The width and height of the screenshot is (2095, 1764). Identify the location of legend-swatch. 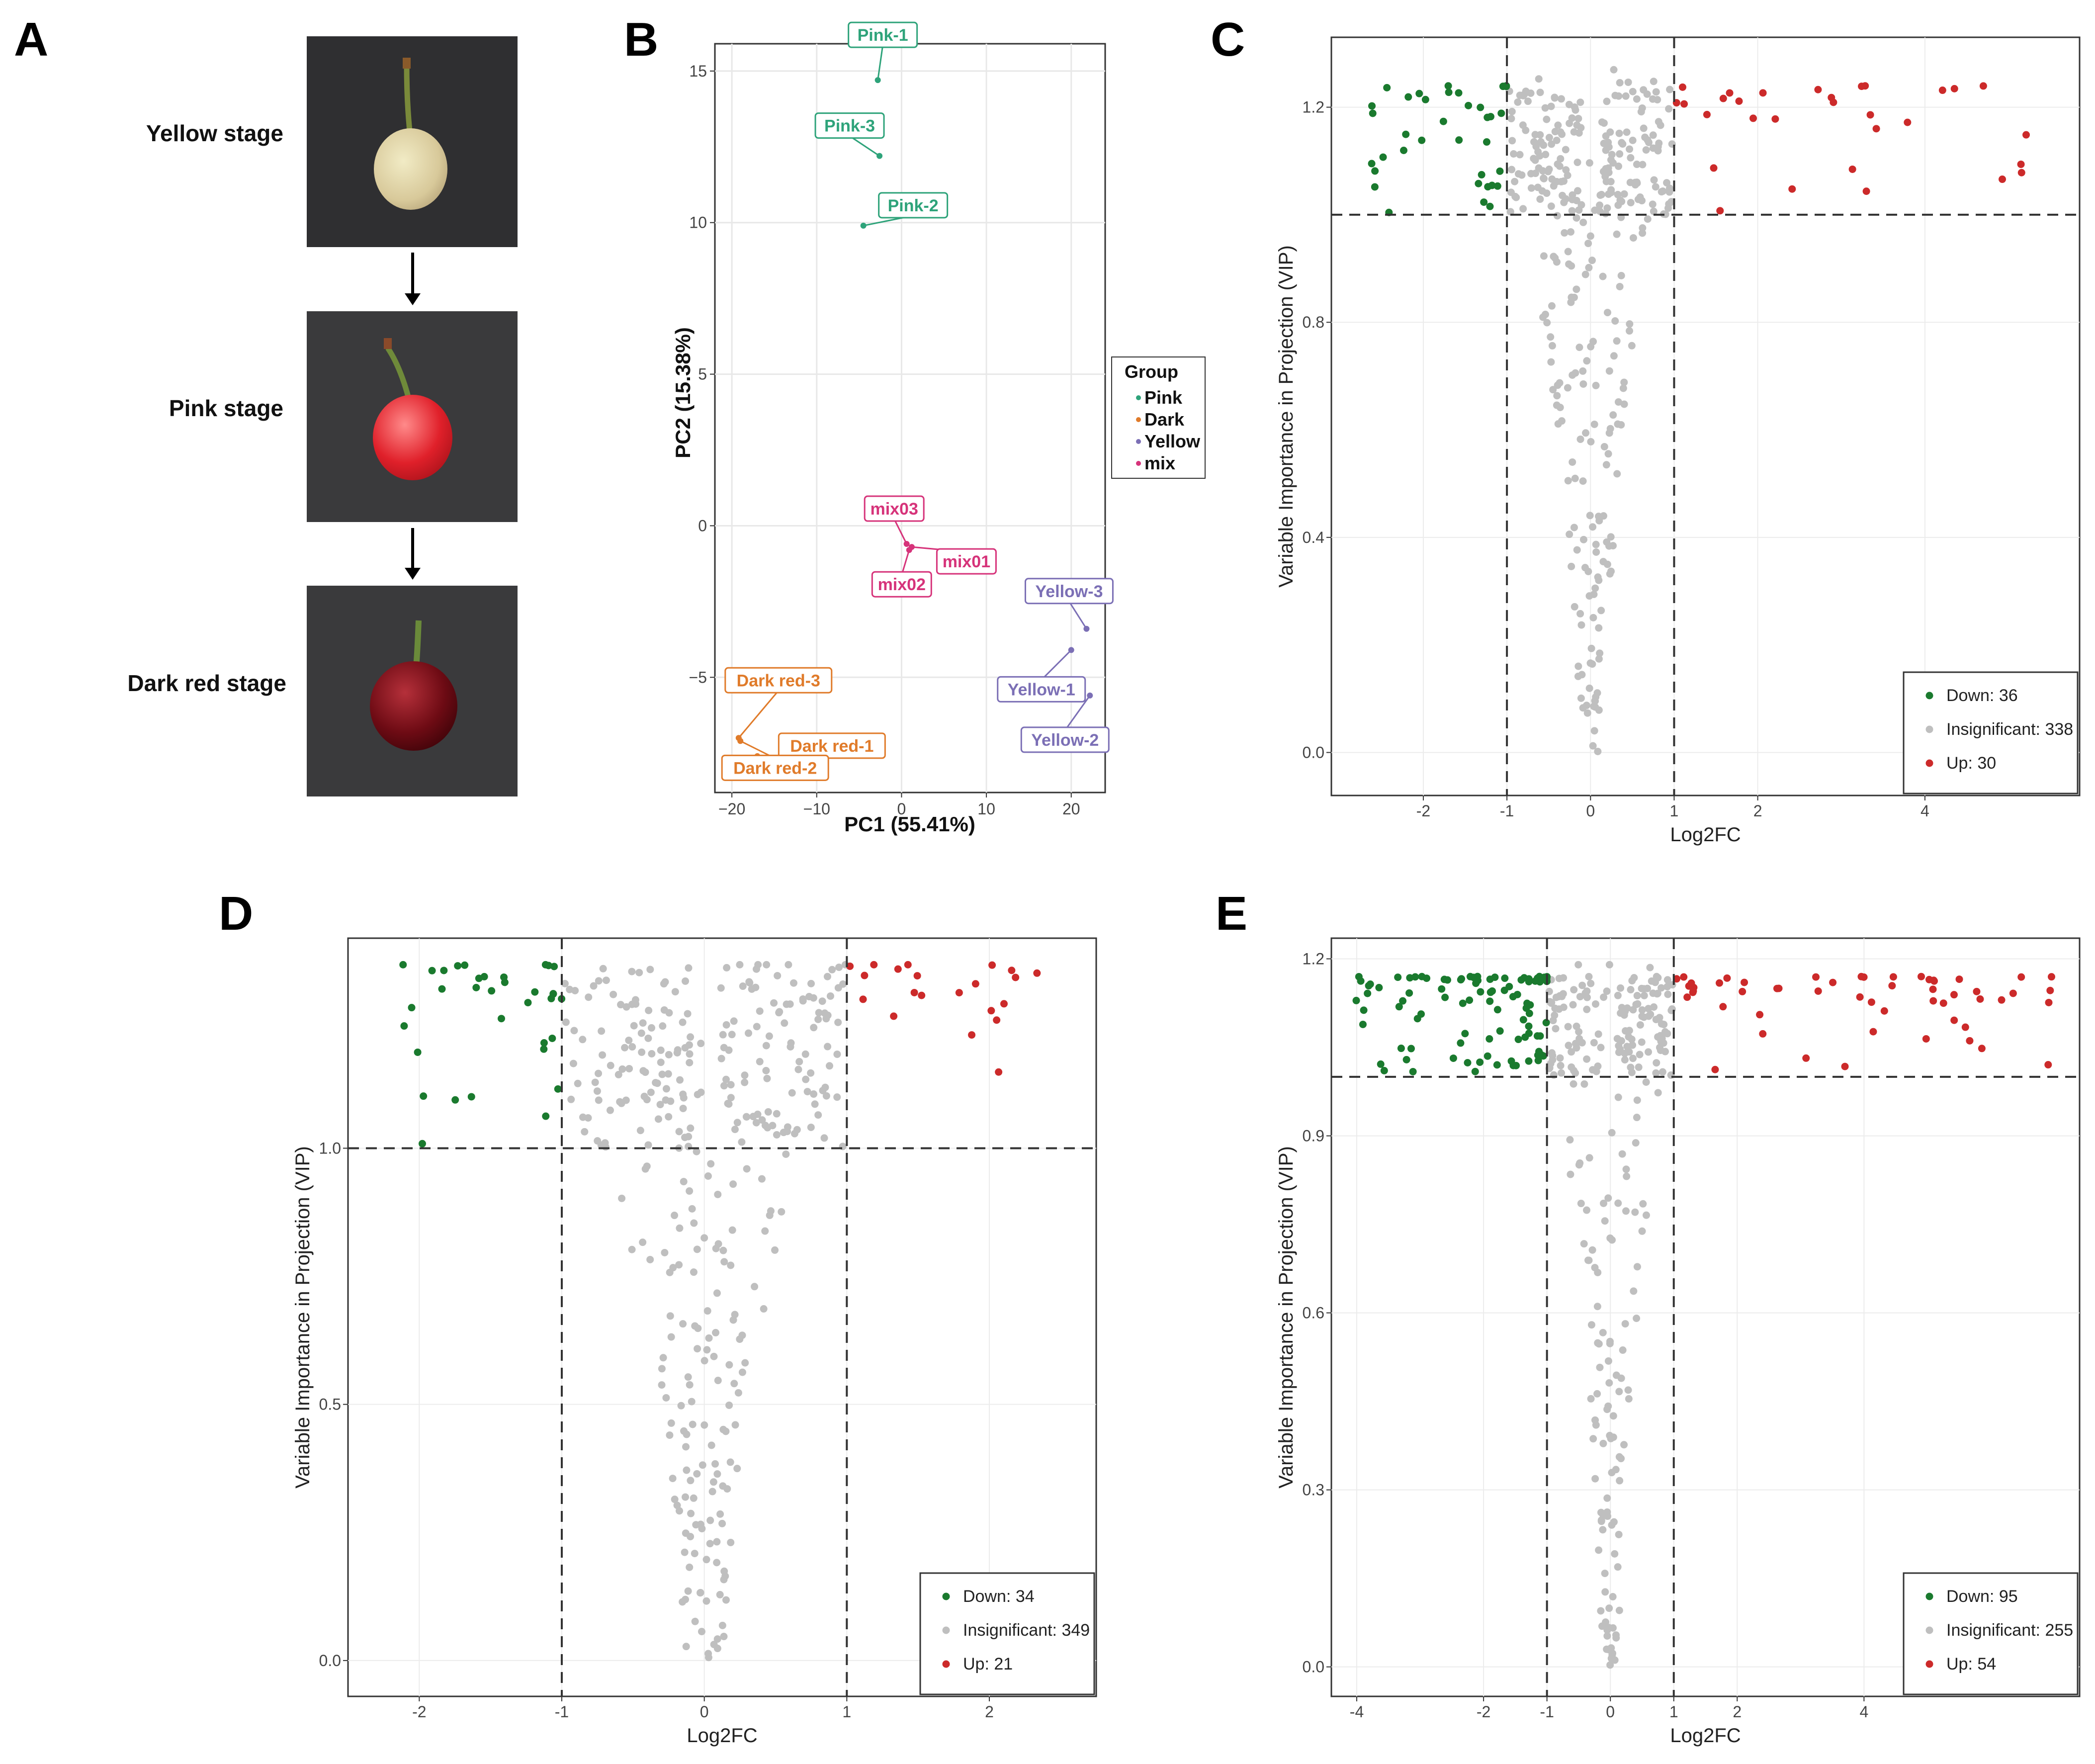
(1929, 696).